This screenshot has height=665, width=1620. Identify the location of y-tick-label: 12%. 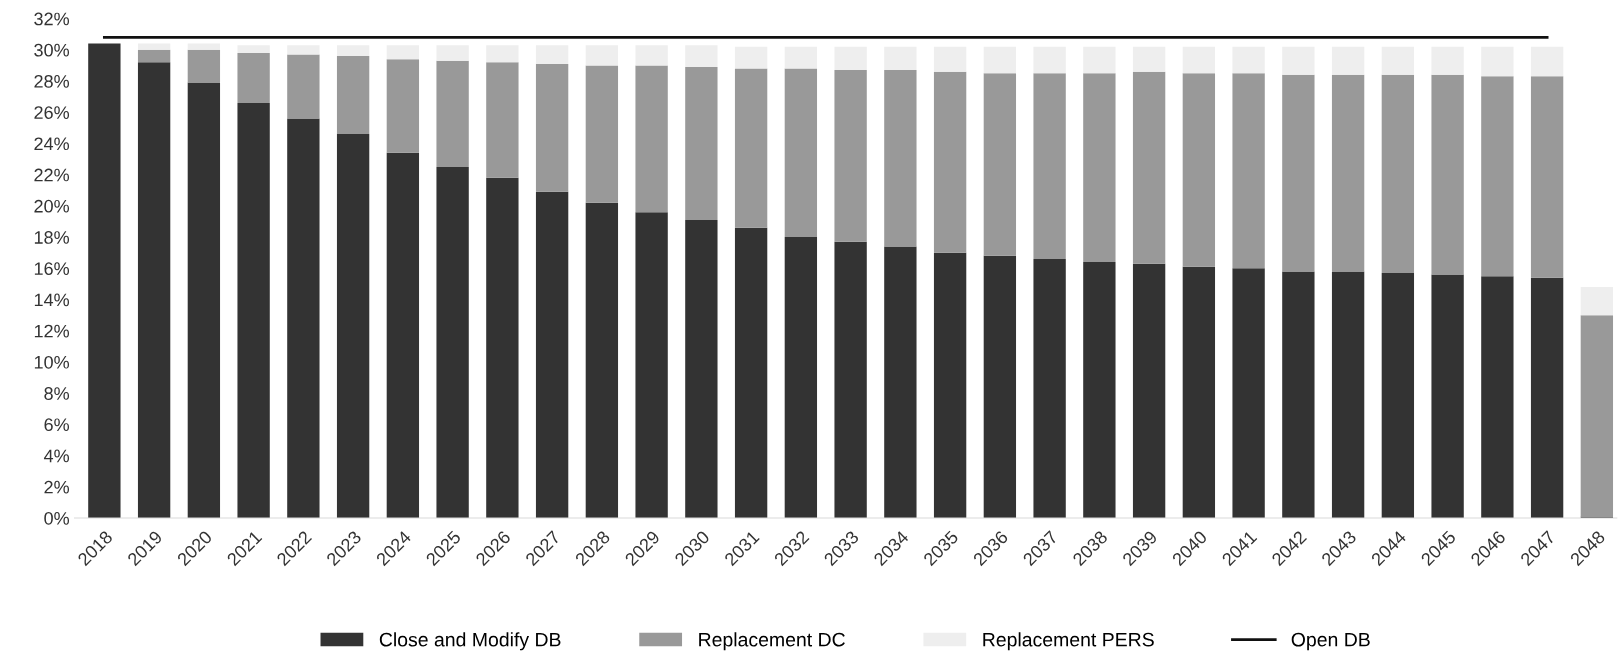
(52, 331).